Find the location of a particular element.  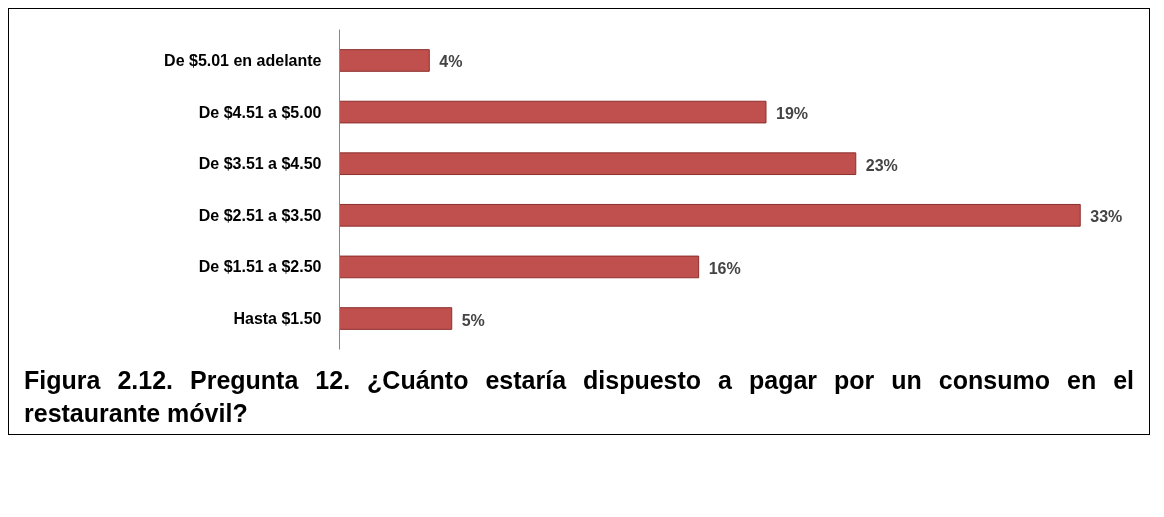

data-label: 16% is located at coordinates (724, 268).